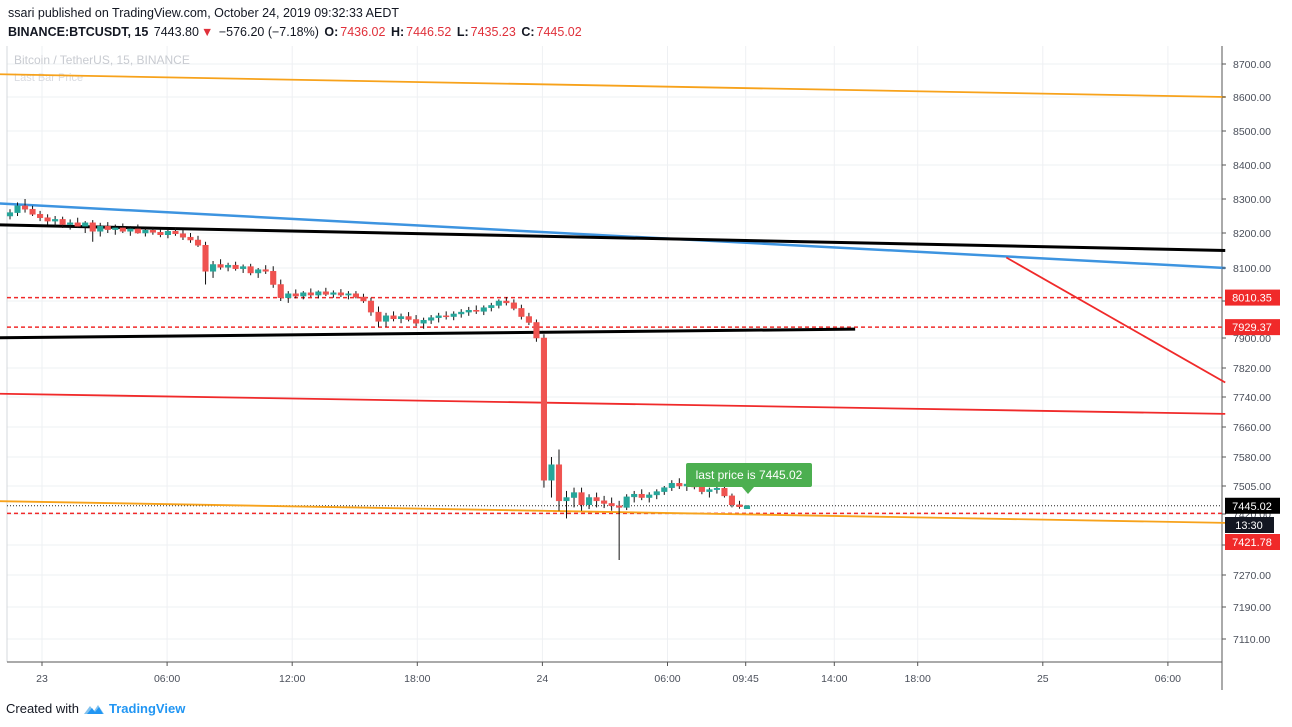 This screenshot has width=1292, height=727. Describe the element at coordinates (667, 679) in the screenshot. I see `time-tick-label: 06:00` at that location.